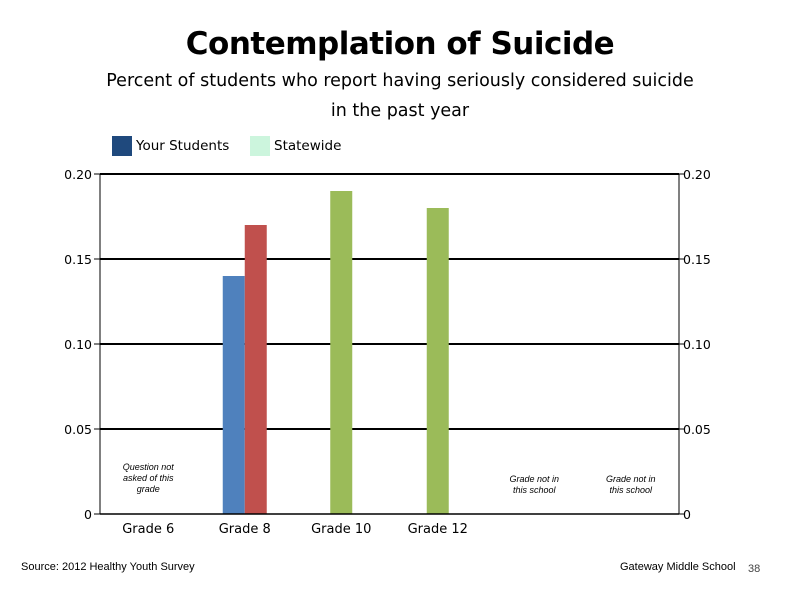  I want to click on bar-grade-8-statewide, so click(255, 369).